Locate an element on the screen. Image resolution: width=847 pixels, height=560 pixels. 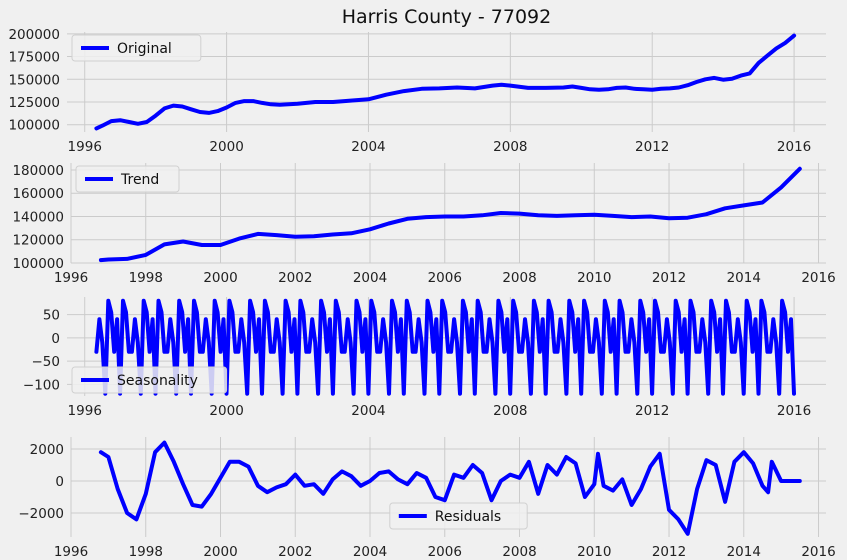
seasonality-y-tick-label: −100 is located at coordinates (41, 385).